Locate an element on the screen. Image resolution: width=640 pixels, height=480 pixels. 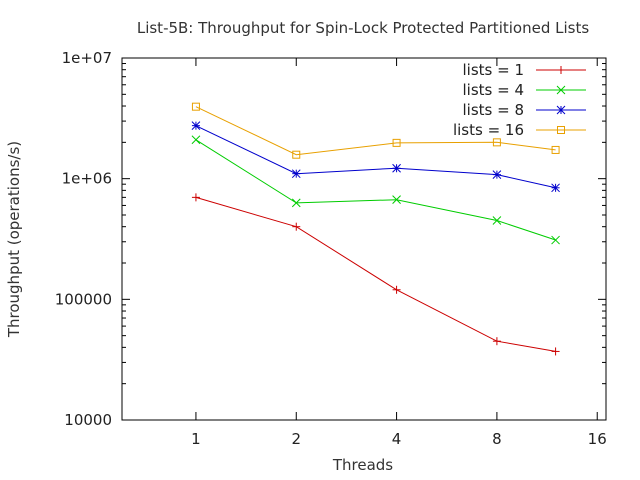
x-tick-label: 8 is located at coordinates (497, 439).